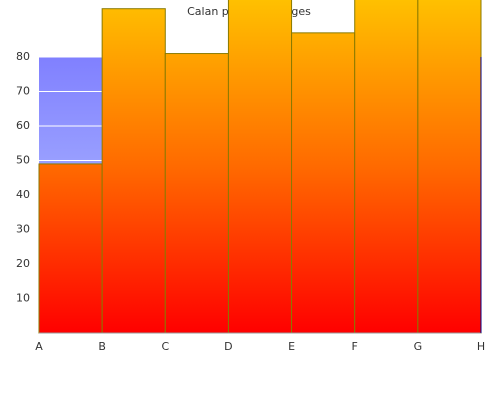  Describe the element at coordinates (102, 346) in the screenshot. I see `x-tick-label: B` at that location.